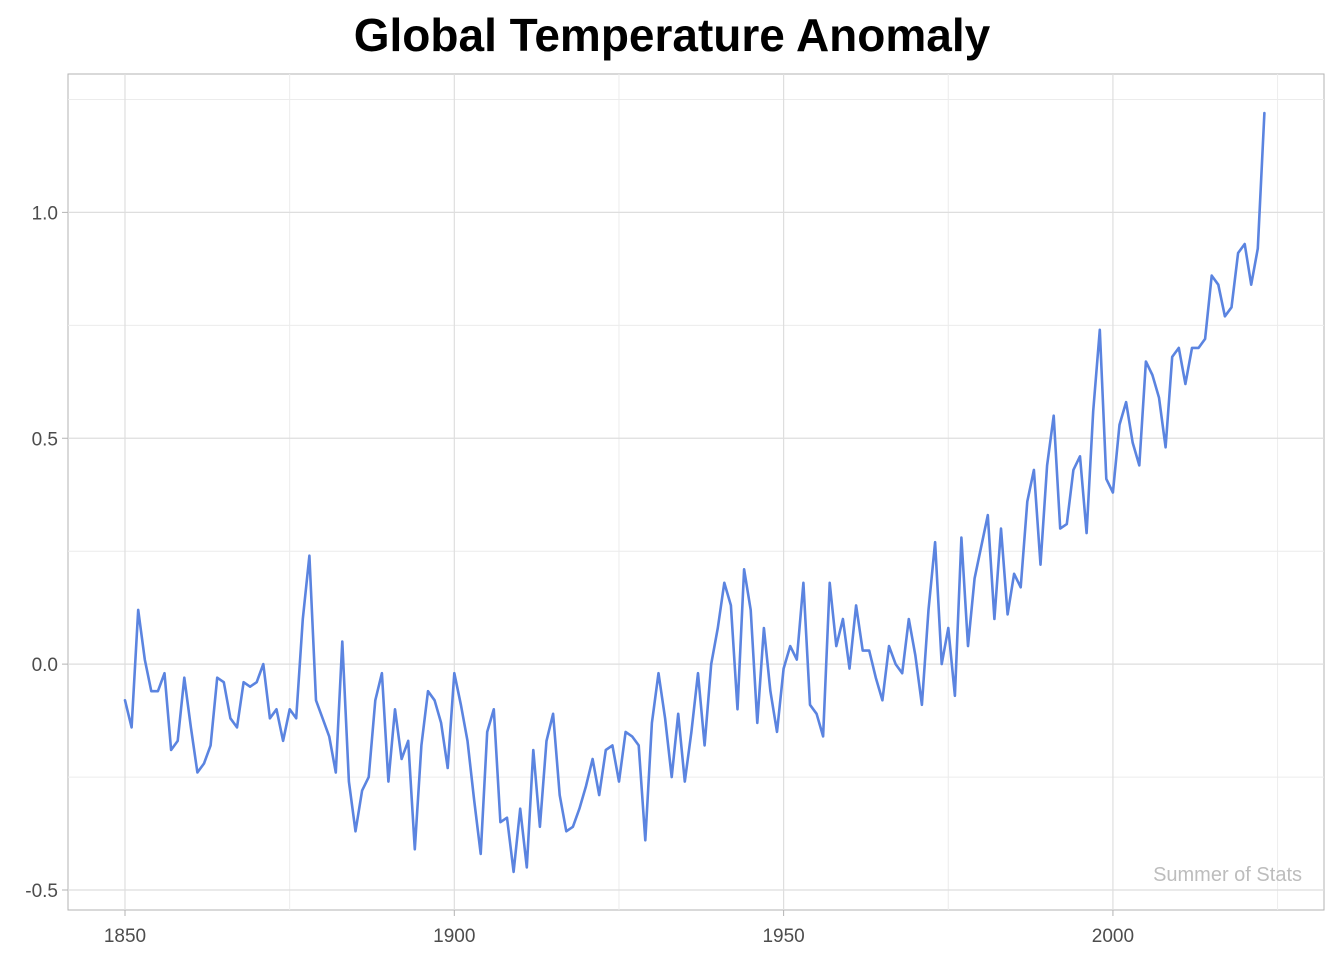 The image size is (1344, 960). What do you see at coordinates (41, 891) in the screenshot?
I see `y-tick-label: -0.5` at bounding box center [41, 891].